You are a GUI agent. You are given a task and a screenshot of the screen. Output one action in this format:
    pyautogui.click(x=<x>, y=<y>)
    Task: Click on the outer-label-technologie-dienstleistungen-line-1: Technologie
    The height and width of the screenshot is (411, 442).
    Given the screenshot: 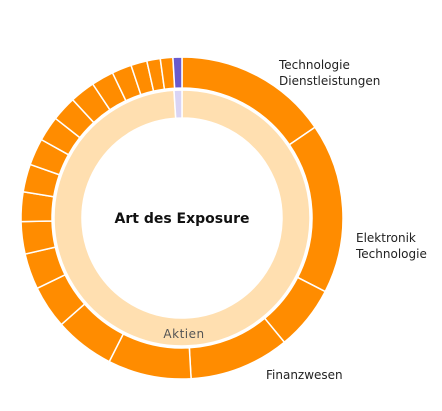 What is the action you would take?
    pyautogui.click(x=314, y=65)
    